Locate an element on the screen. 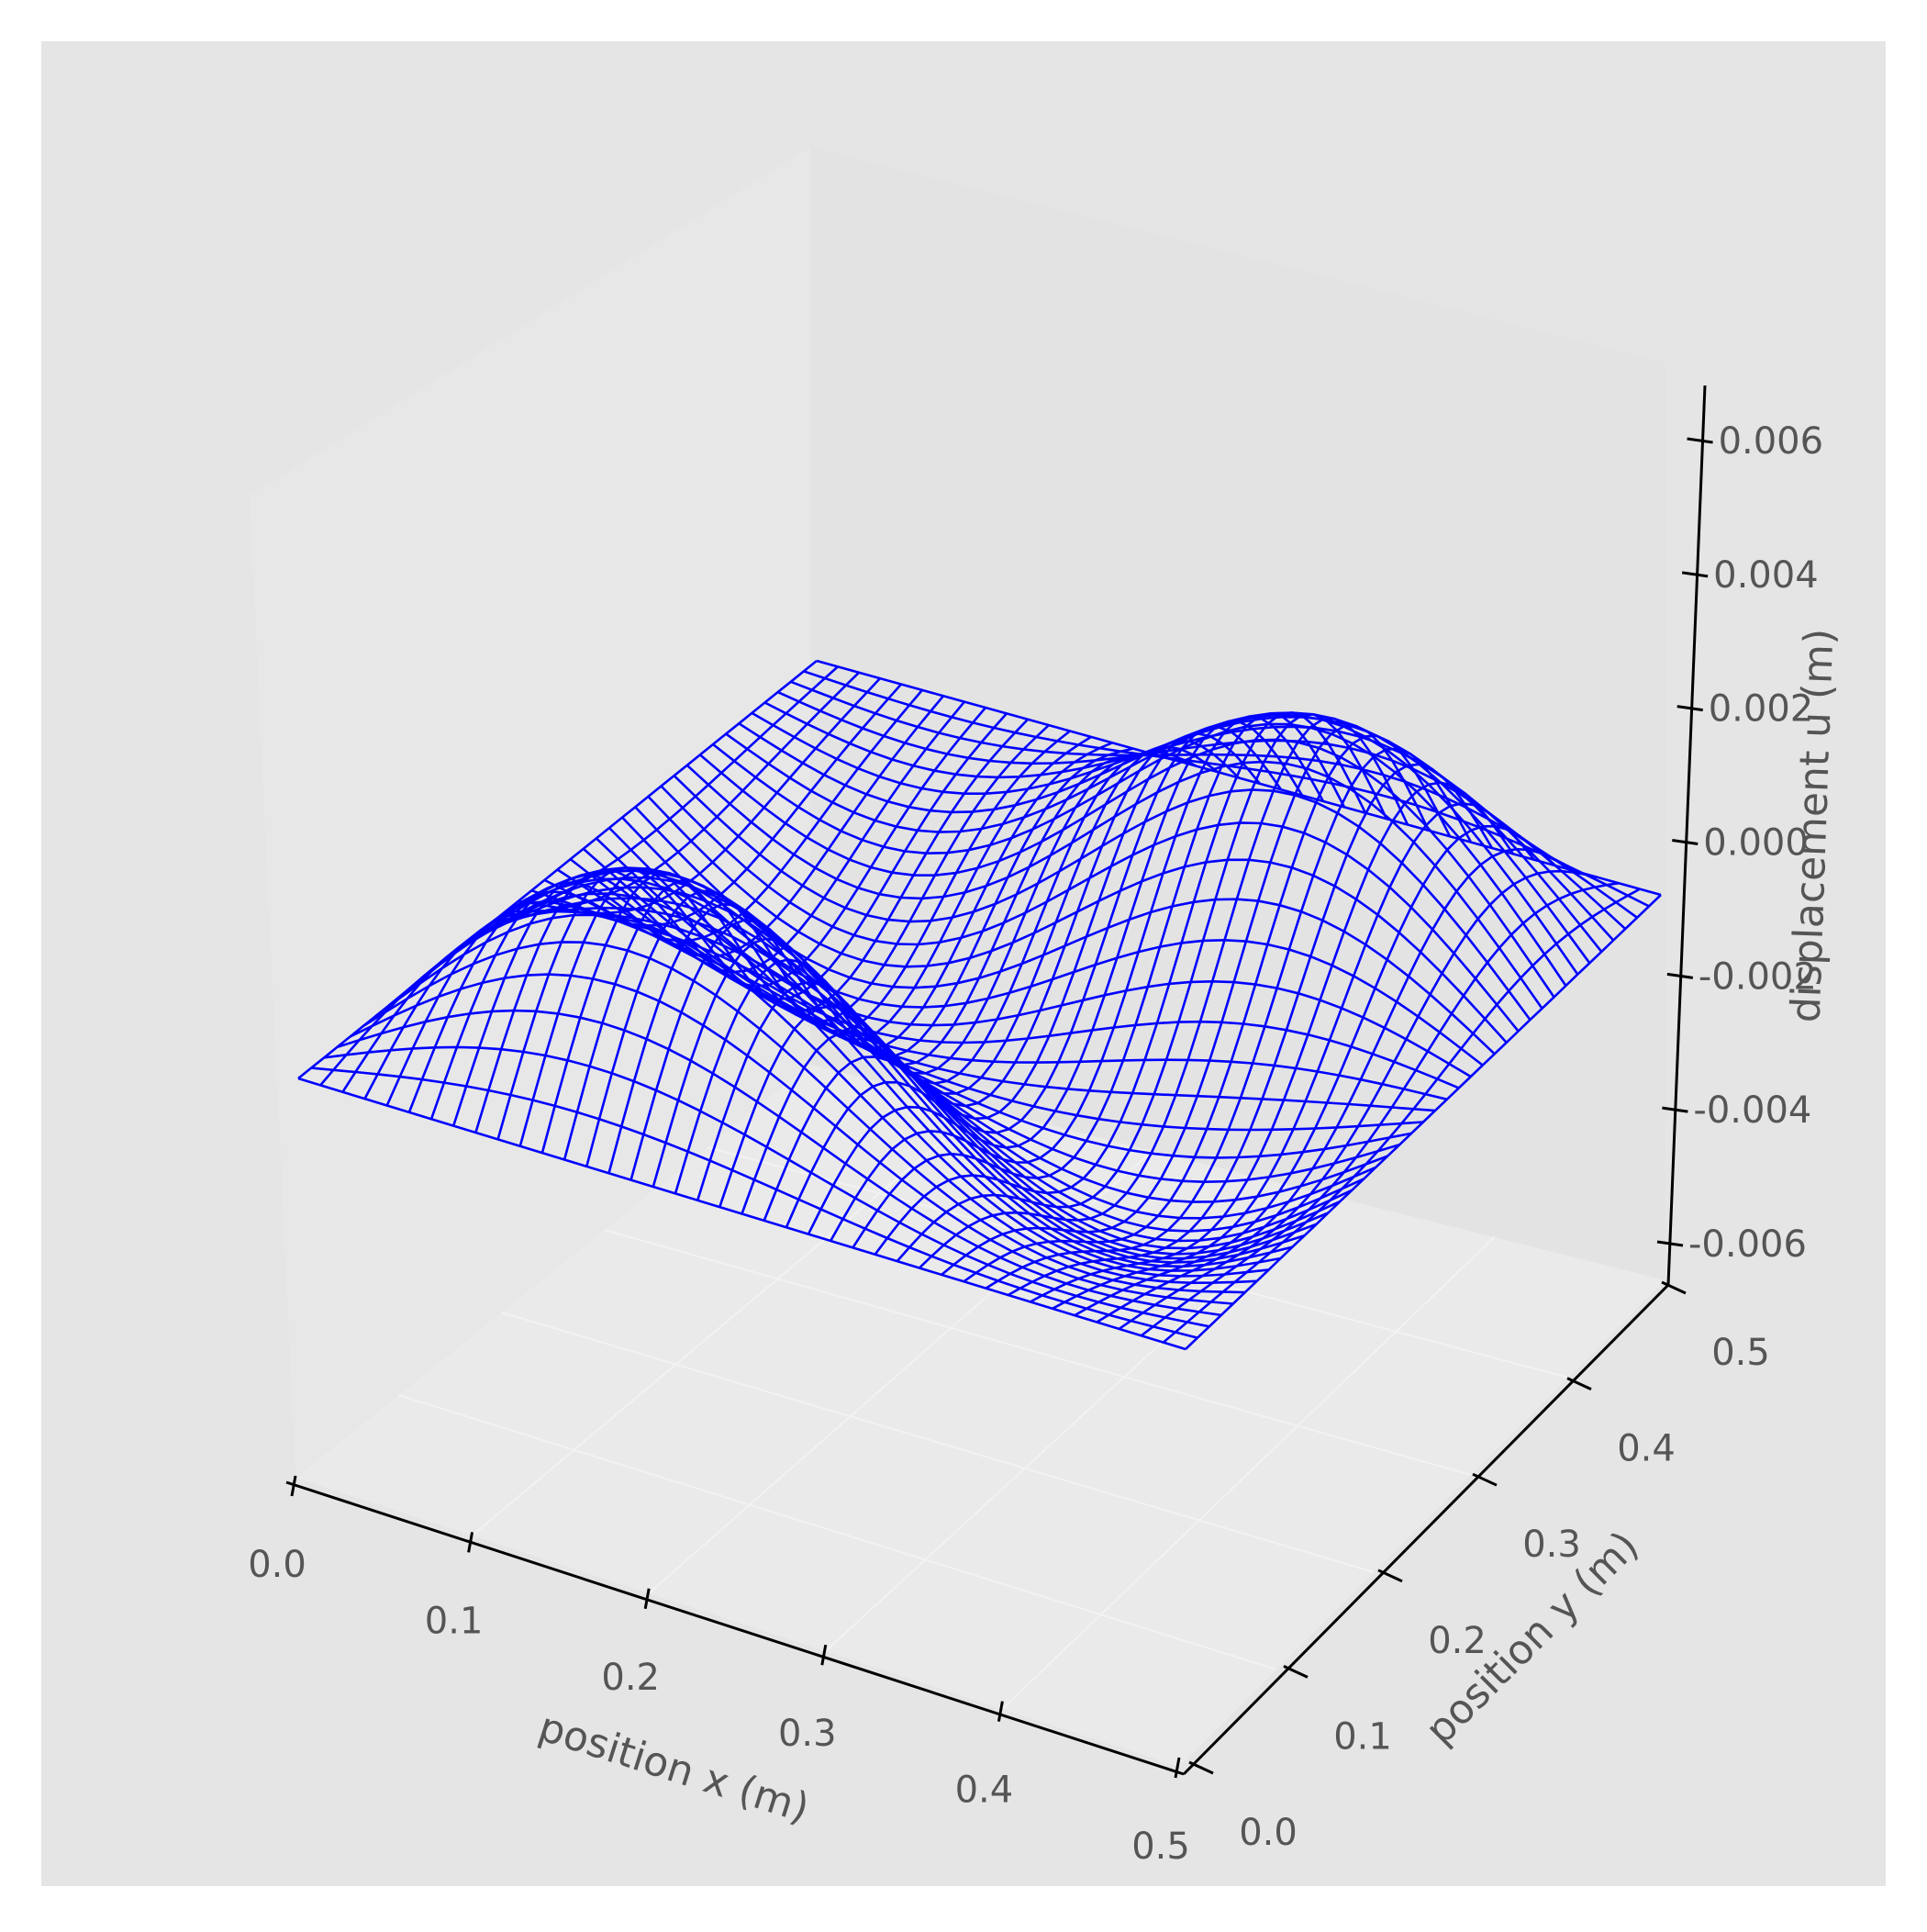  y-tick-label: 0.4 is located at coordinates (1646, 1449).